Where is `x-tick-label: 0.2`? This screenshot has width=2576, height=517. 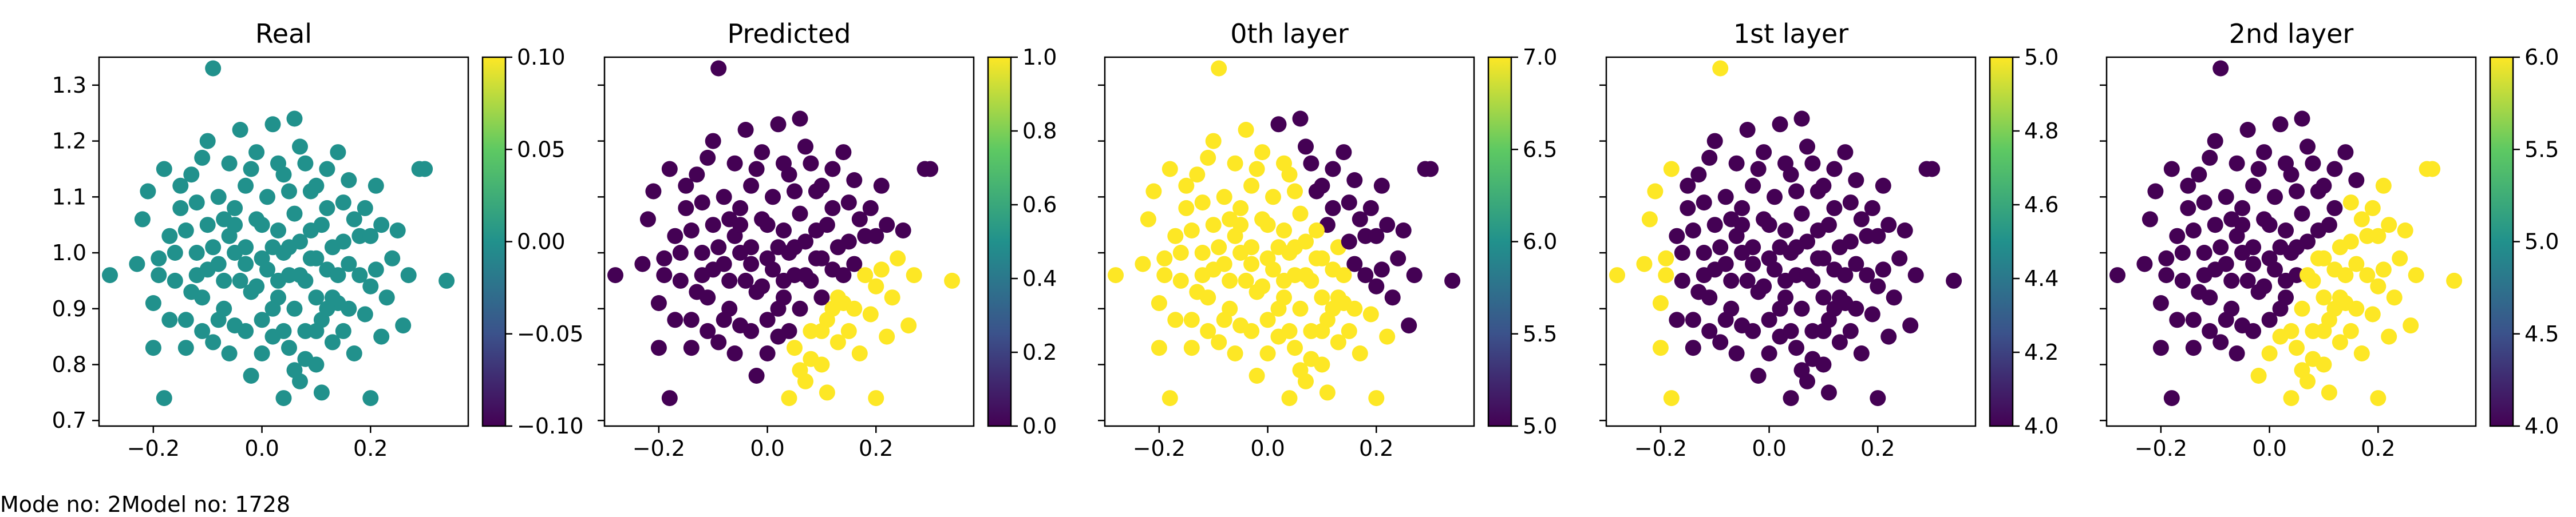
x-tick-label: 0.2 is located at coordinates (2378, 448).